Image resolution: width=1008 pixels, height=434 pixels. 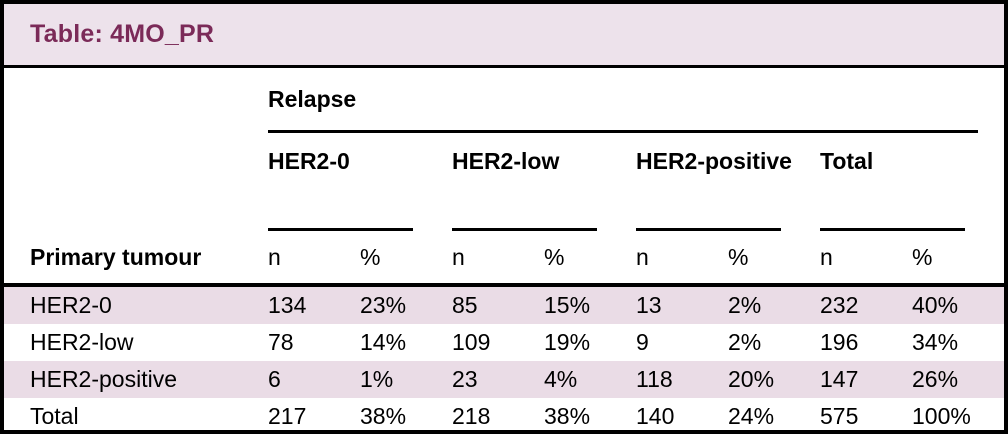 I want to click on row-label: HER2-low, so click(x=82, y=342).